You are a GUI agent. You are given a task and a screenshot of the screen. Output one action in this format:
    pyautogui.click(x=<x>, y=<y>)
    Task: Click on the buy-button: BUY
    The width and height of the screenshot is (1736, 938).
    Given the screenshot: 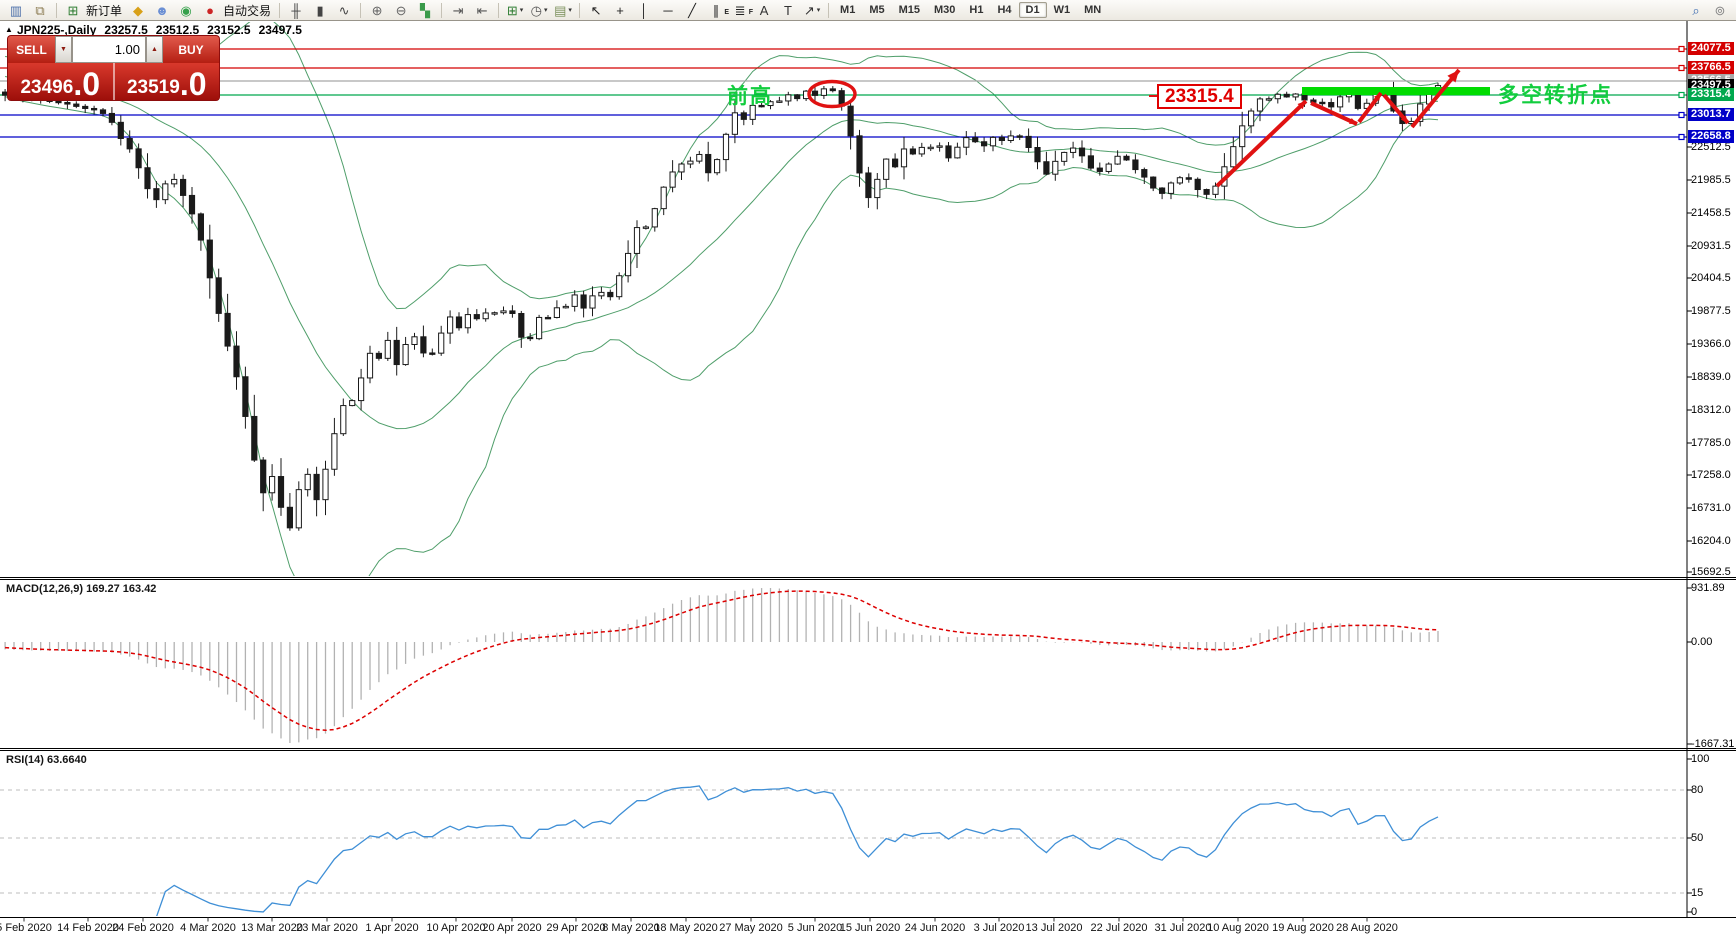 What is the action you would take?
    pyautogui.click(x=191, y=49)
    